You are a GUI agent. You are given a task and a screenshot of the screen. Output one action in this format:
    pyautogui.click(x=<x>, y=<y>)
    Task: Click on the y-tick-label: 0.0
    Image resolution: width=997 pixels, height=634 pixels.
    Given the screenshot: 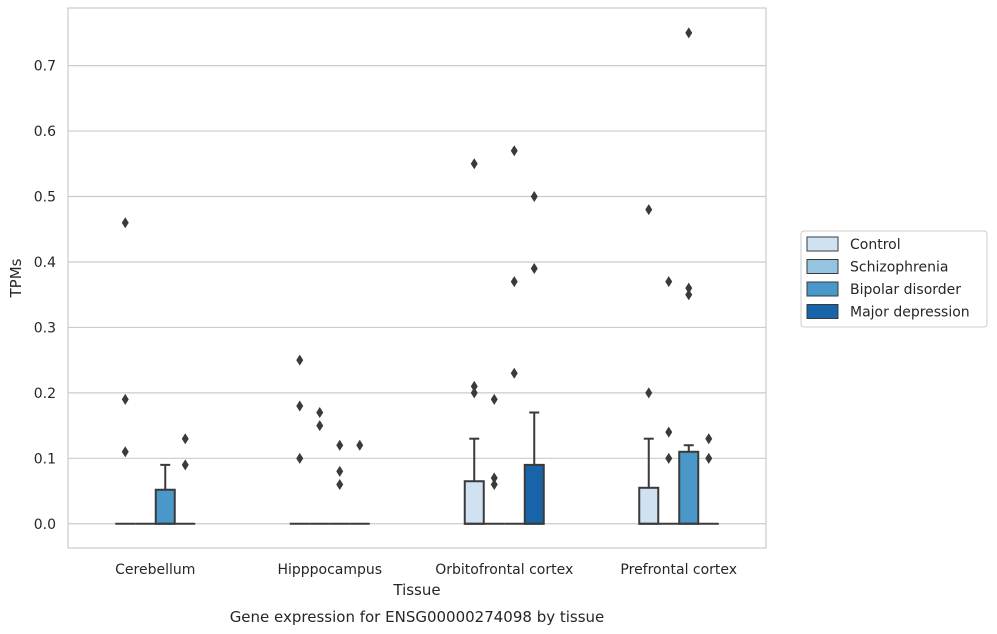 What is the action you would take?
    pyautogui.click(x=45, y=525)
    